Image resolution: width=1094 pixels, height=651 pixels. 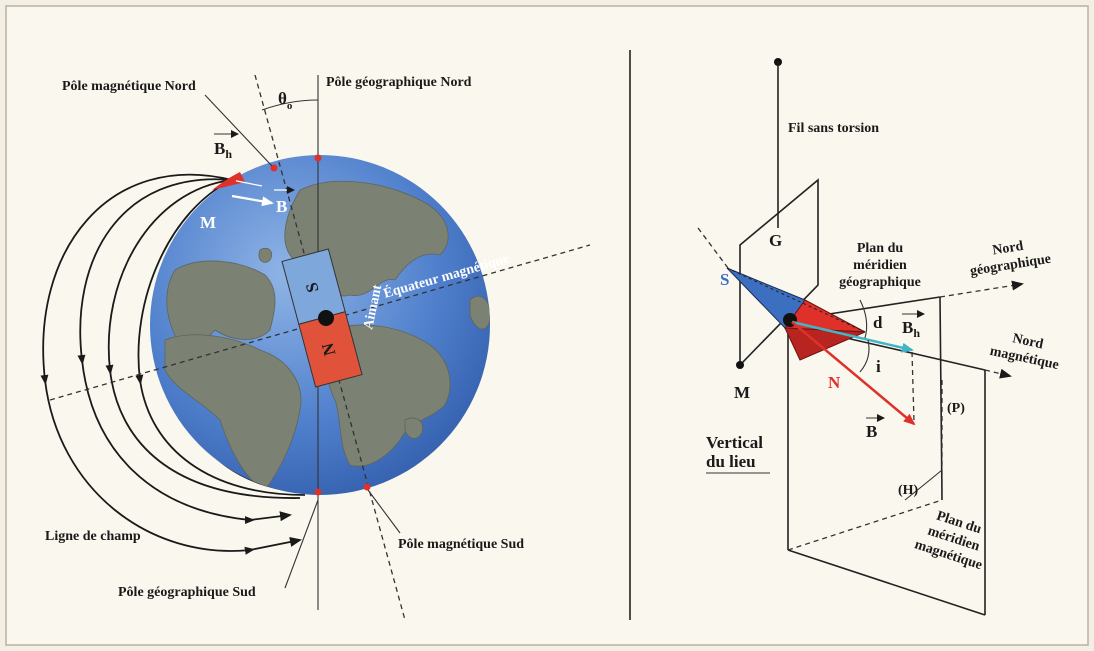 I want to click on needle-line, so click(x=796, y=300).